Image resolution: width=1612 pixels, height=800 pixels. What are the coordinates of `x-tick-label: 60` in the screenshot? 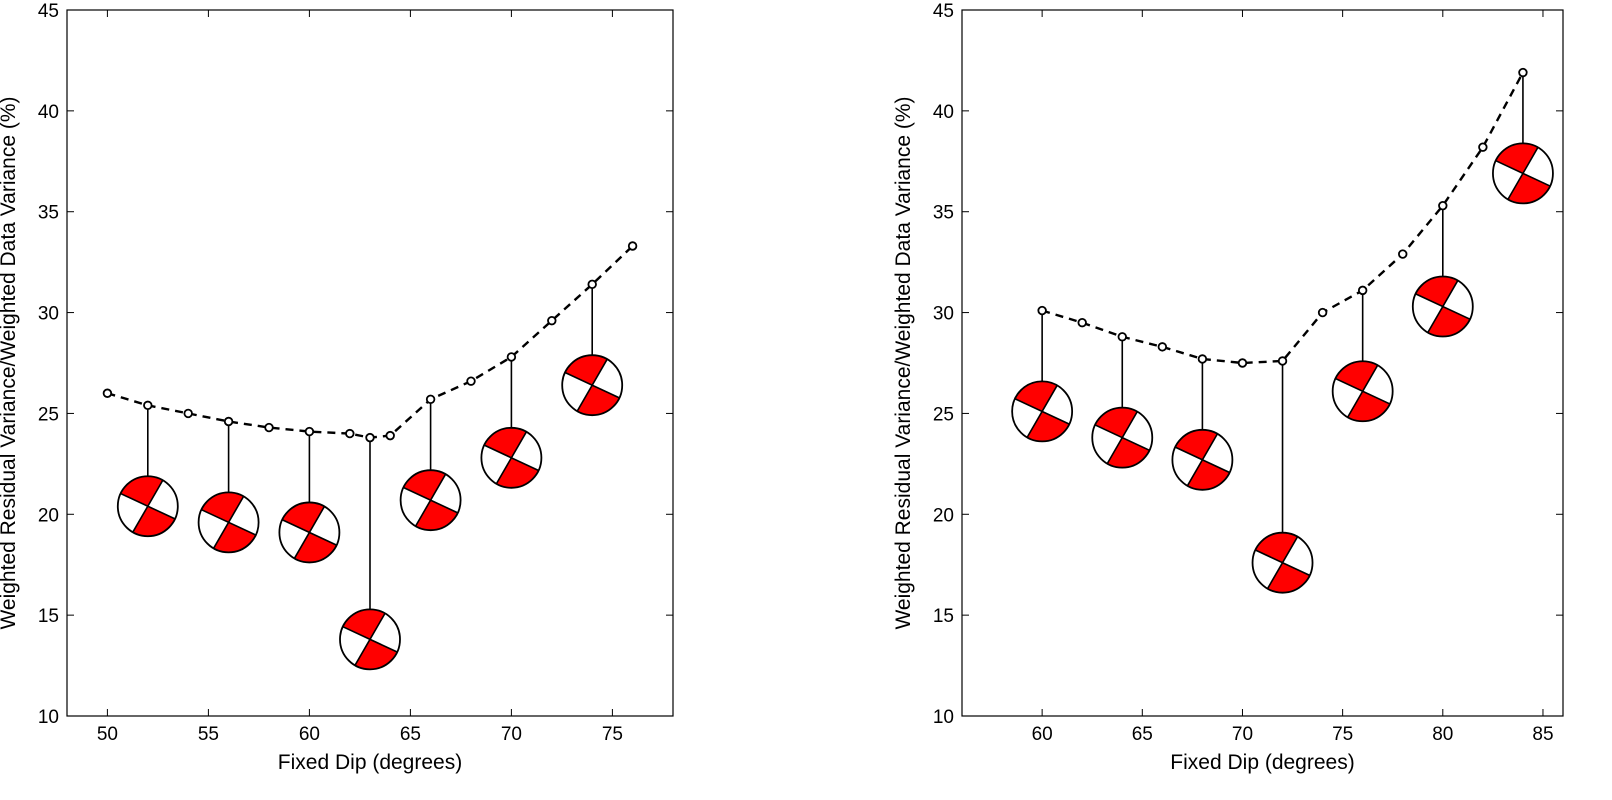 It's located at (309, 734).